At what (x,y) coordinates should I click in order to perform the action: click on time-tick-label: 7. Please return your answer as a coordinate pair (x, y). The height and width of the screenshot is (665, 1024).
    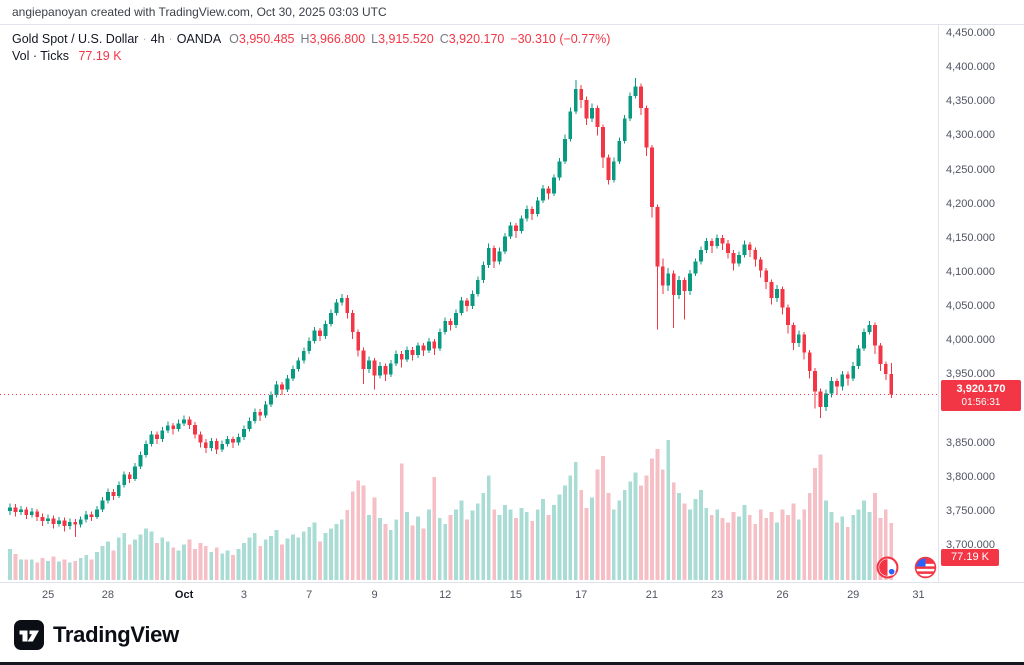
    Looking at the image, I should click on (309, 595).